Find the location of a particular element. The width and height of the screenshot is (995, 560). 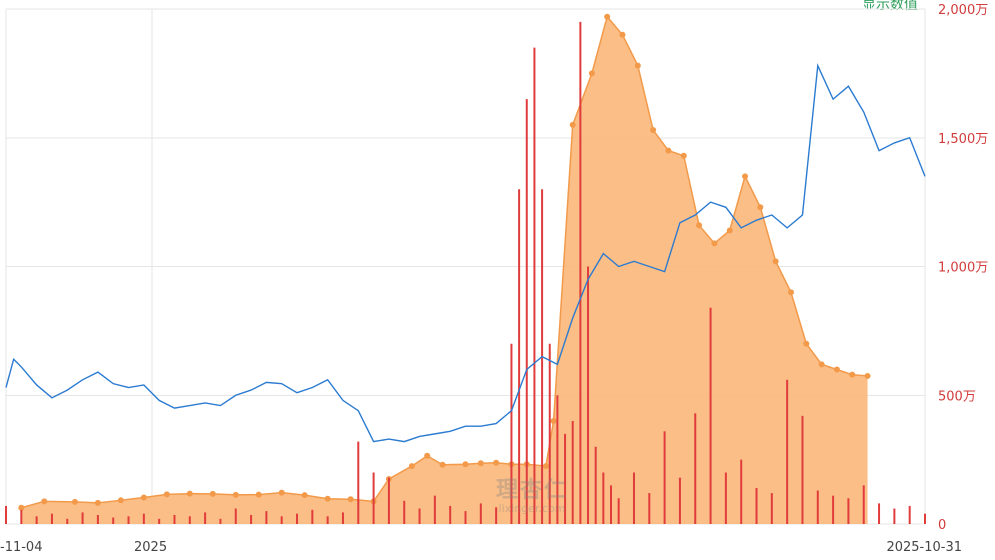

x-tick-label-0: -11-04 is located at coordinates (21, 547).